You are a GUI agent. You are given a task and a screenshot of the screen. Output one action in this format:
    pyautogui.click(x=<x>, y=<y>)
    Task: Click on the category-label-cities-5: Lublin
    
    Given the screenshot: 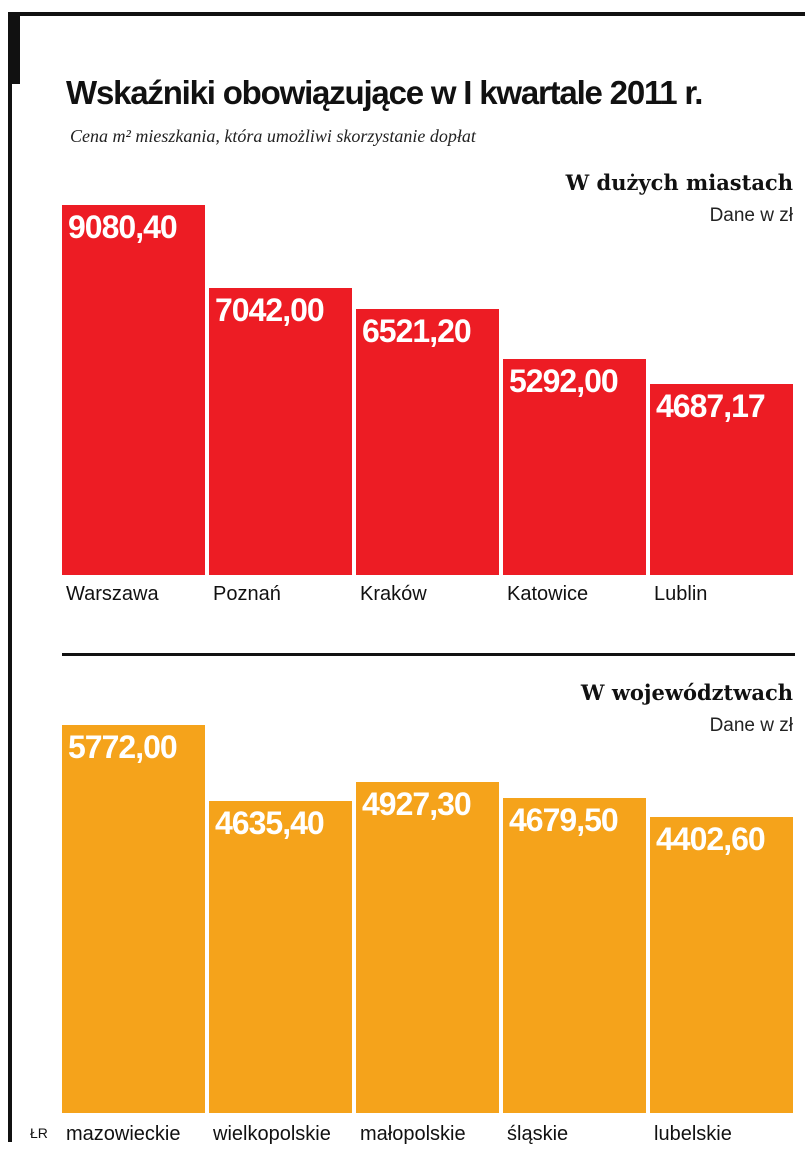 What is the action you would take?
    pyautogui.click(x=681, y=594)
    